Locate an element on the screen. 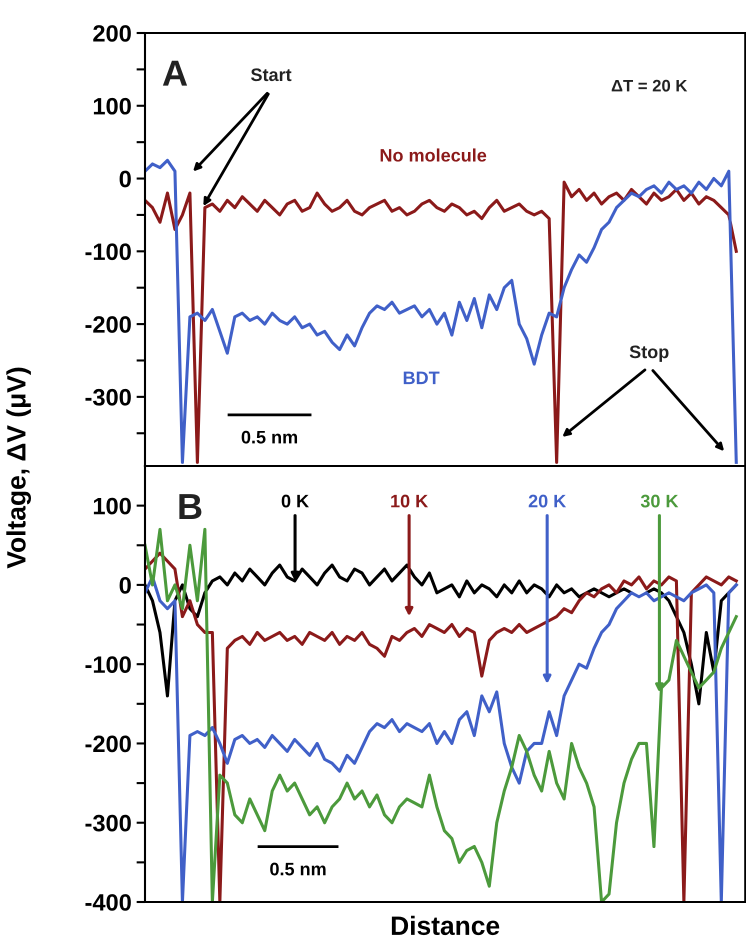 The height and width of the screenshot is (949, 746). annotation: Stop is located at coordinates (649, 353).